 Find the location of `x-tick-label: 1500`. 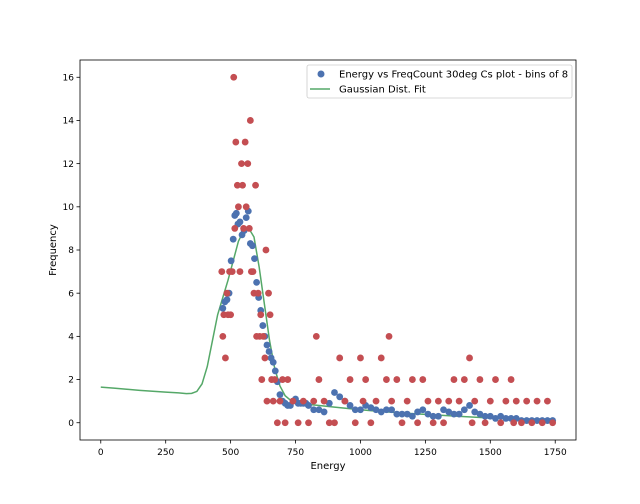

x-tick-label: 1500 is located at coordinates (490, 453).